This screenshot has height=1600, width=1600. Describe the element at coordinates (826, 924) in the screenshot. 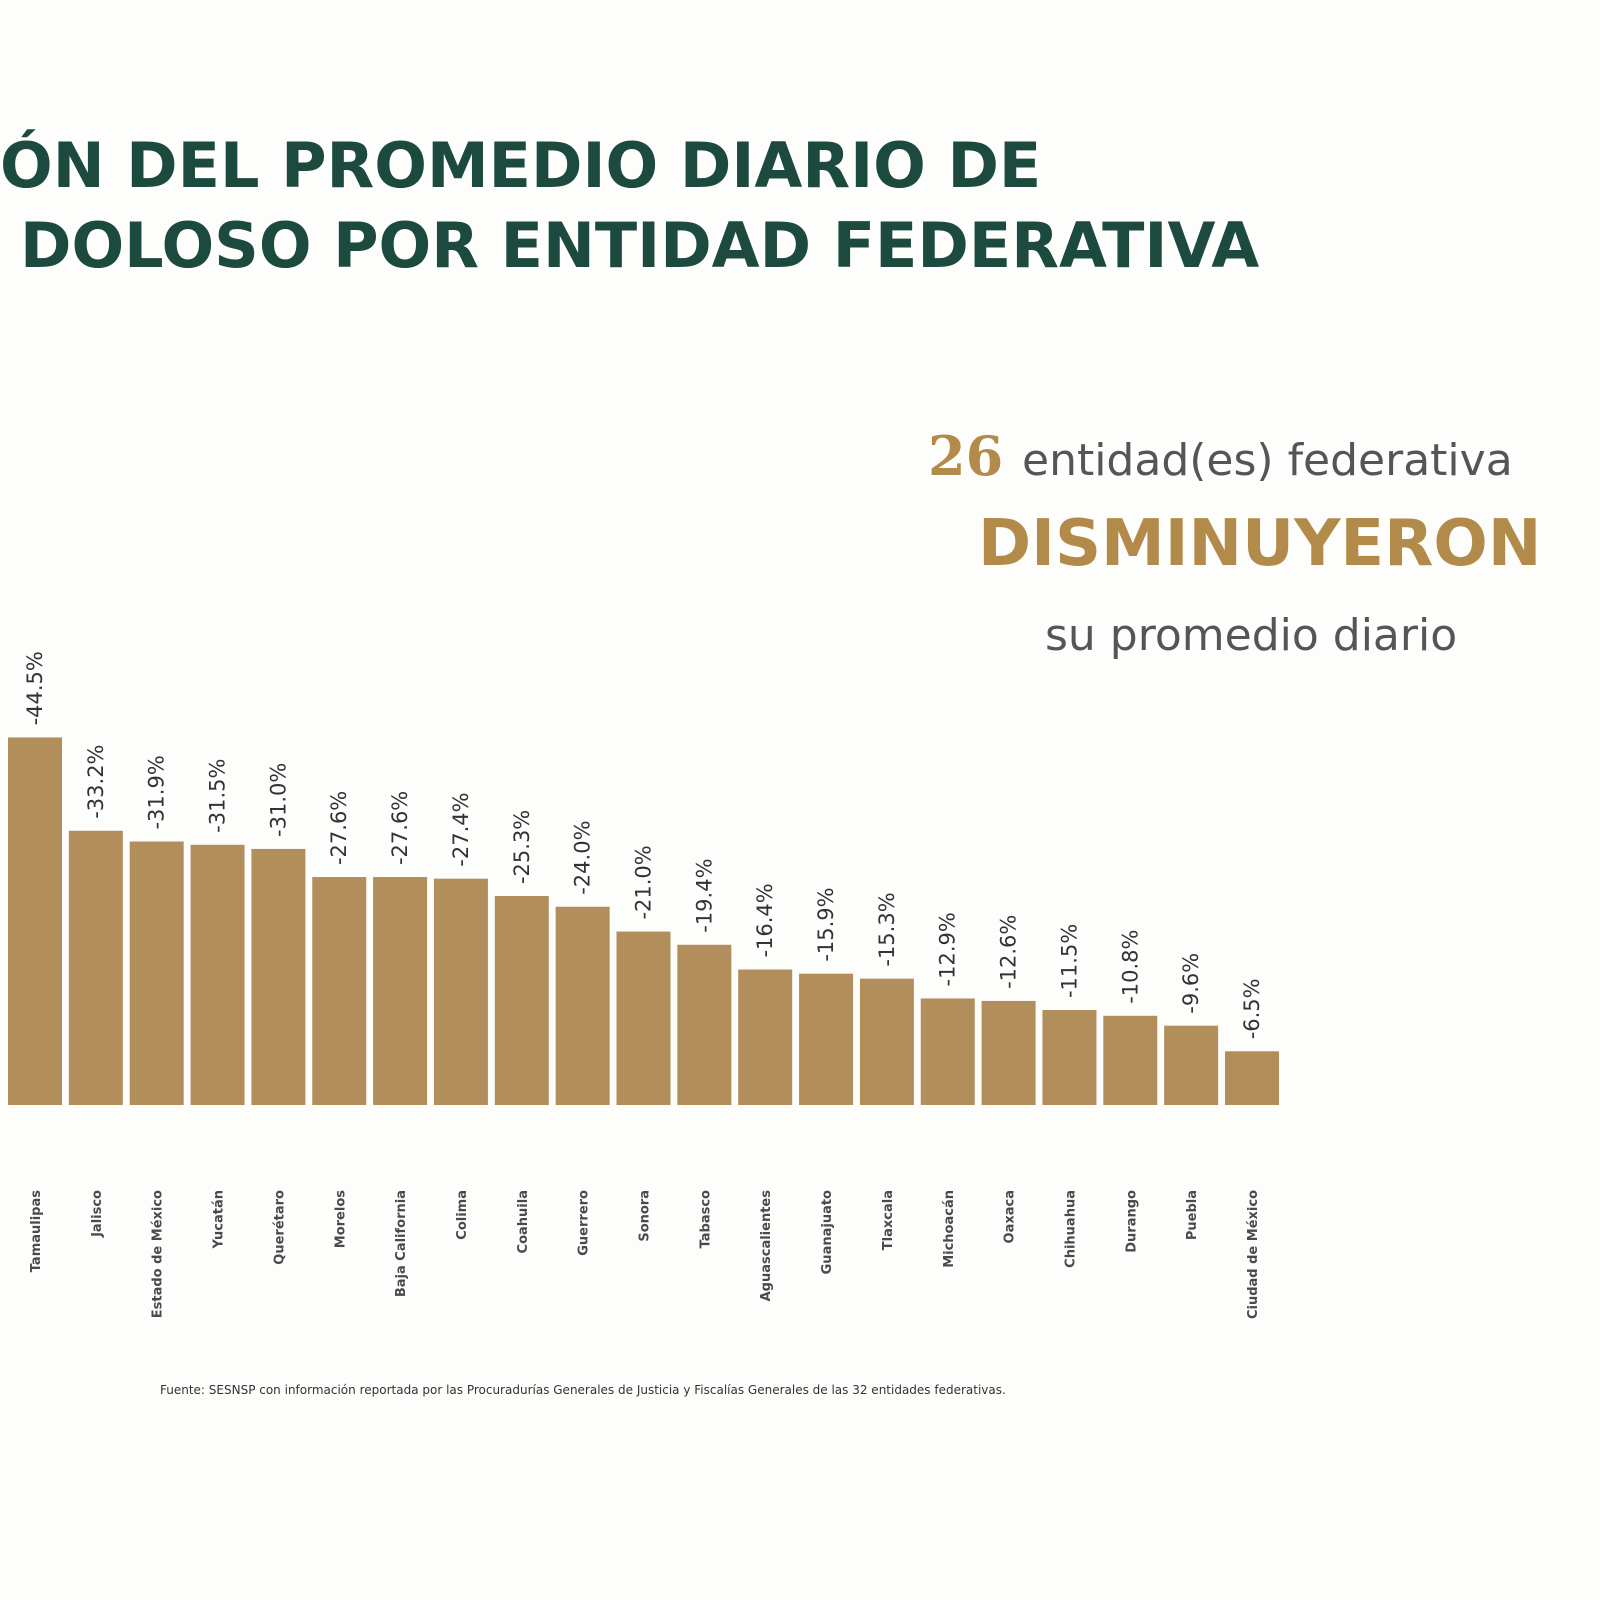

I see `value-label: -15.9%` at that location.